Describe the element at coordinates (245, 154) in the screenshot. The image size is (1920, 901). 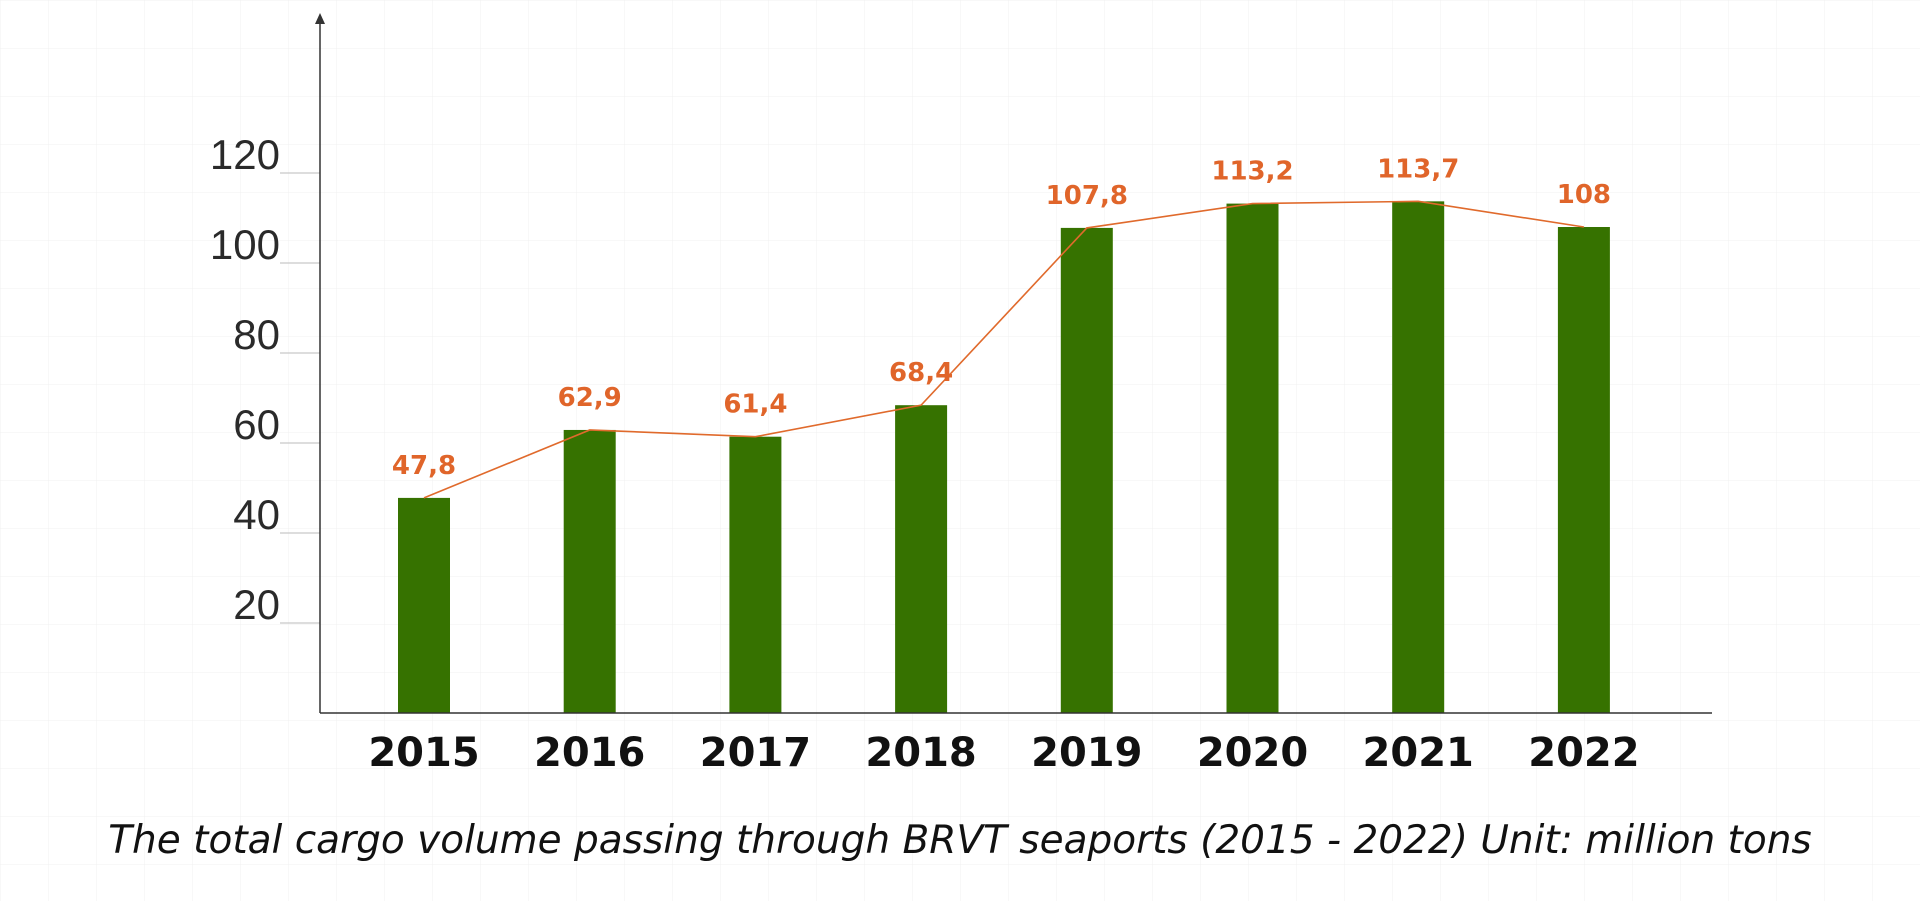
I see `y-tick-label: 120` at that location.